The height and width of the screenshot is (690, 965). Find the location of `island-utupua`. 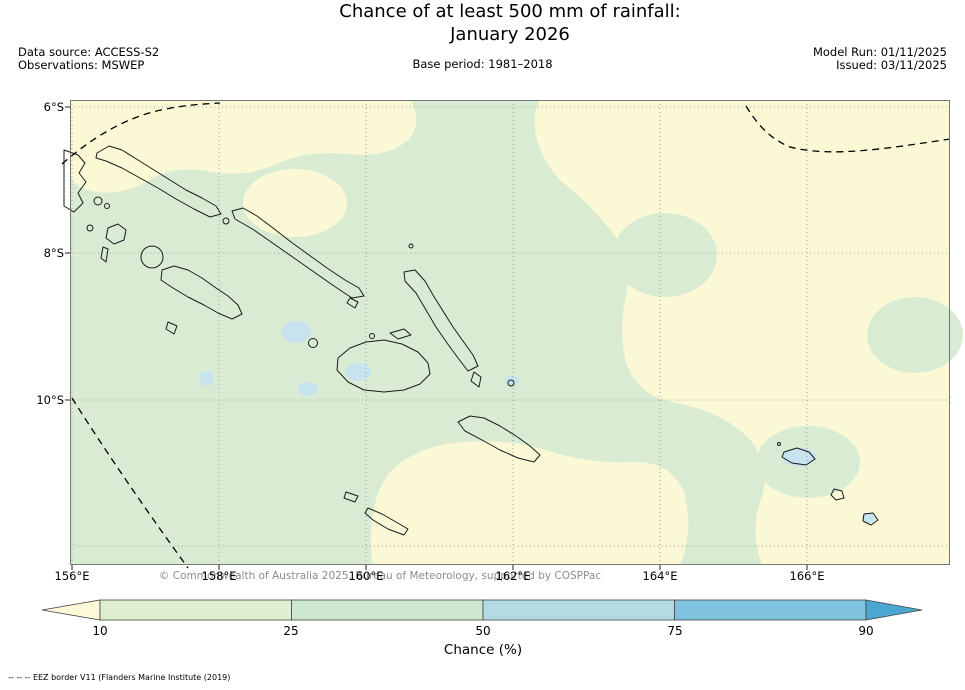

island-utupua is located at coordinates (837, 494).